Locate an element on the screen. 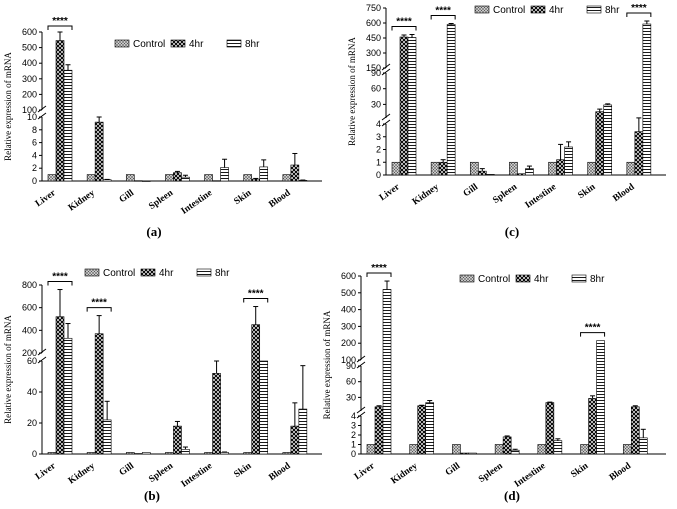 This screenshot has height=509, width=677. panel-label: (a) is located at coordinates (153, 231).